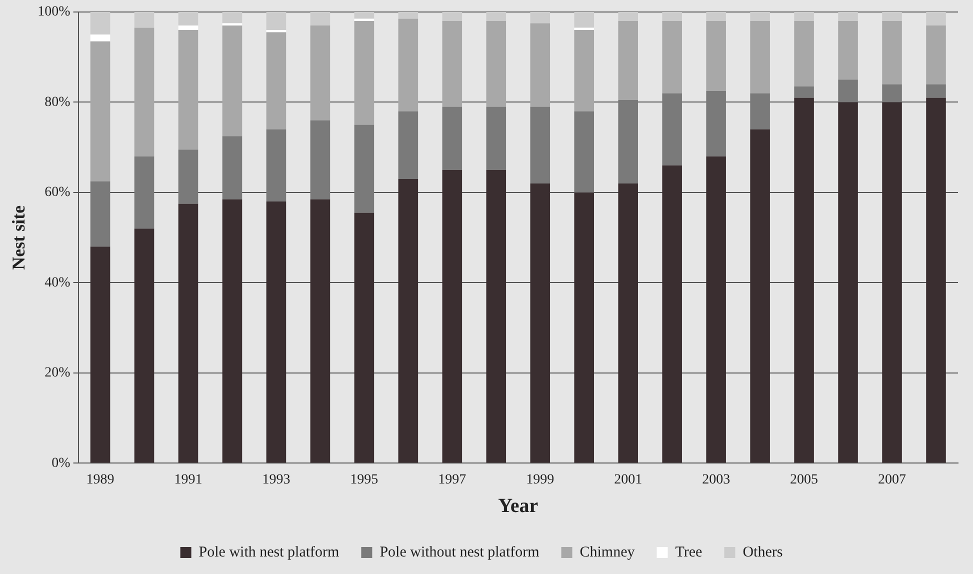 The height and width of the screenshot is (574, 973). I want to click on x-tick-label: 2001, so click(628, 480).